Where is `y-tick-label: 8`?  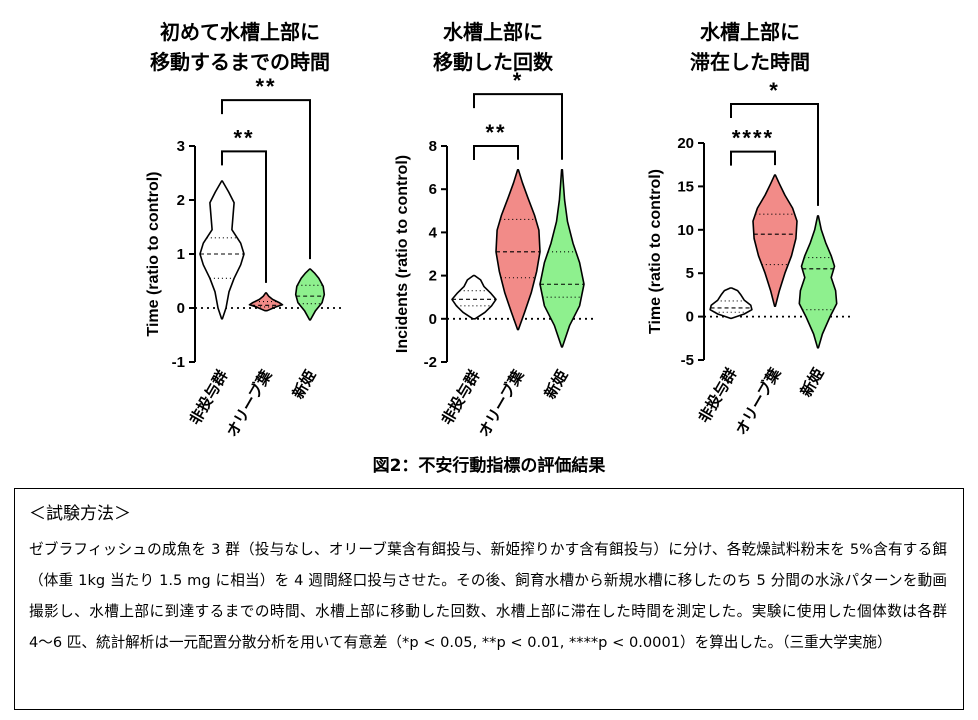 y-tick-label: 8 is located at coordinates (433, 146).